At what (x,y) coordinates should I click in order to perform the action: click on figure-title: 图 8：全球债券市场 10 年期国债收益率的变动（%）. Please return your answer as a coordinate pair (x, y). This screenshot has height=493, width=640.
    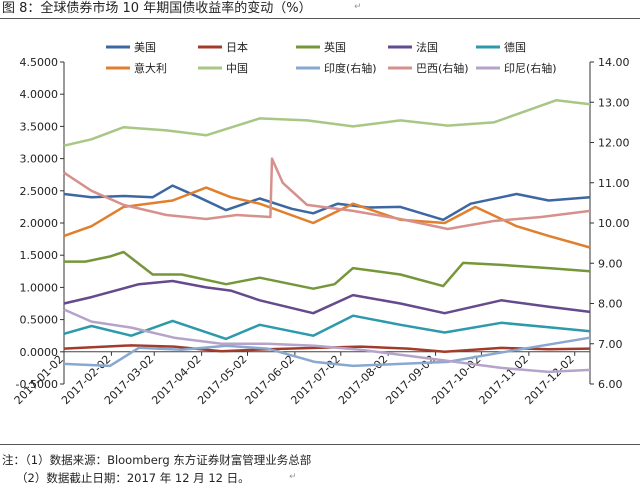
    Looking at the image, I should click on (157, 8).